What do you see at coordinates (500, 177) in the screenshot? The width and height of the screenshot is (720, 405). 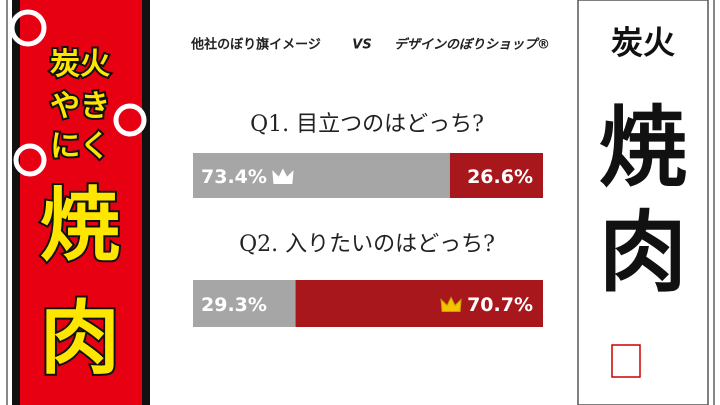 I see `value-label: 26.6%` at bounding box center [500, 177].